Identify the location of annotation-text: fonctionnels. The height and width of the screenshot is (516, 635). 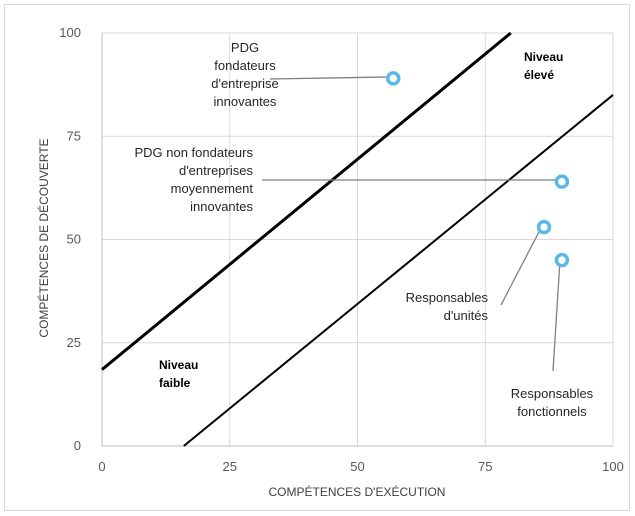
(552, 411).